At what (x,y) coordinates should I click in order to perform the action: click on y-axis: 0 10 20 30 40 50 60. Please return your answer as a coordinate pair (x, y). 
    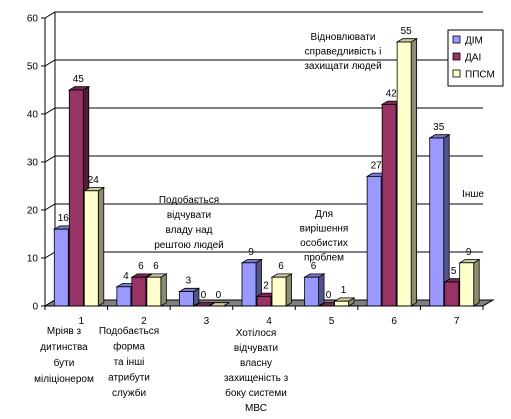
    Looking at the image, I should click on (36, 163).